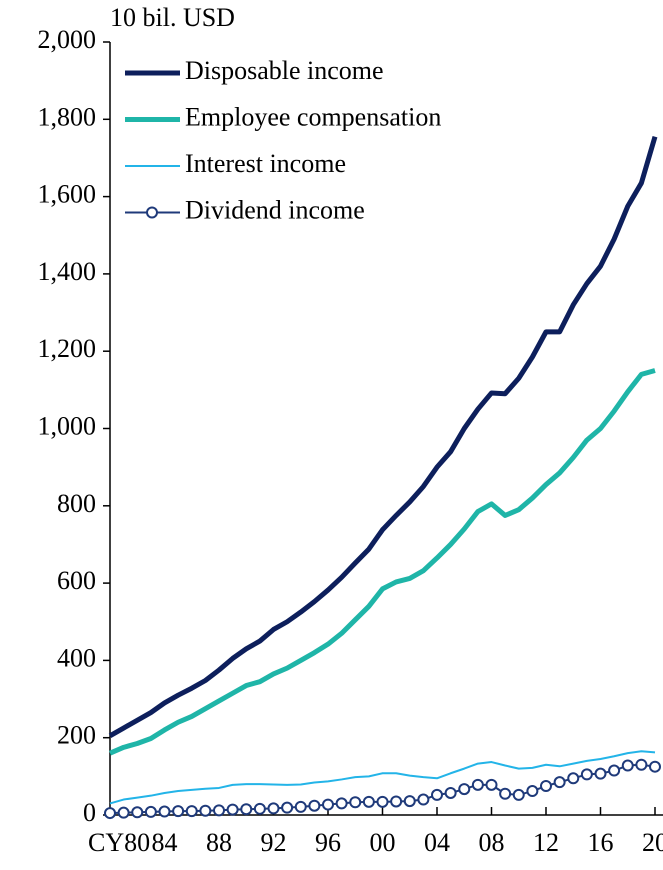 Image resolution: width=663 pixels, height=870 pixels. I want to click on y-tick-label: 800, so click(76, 503).